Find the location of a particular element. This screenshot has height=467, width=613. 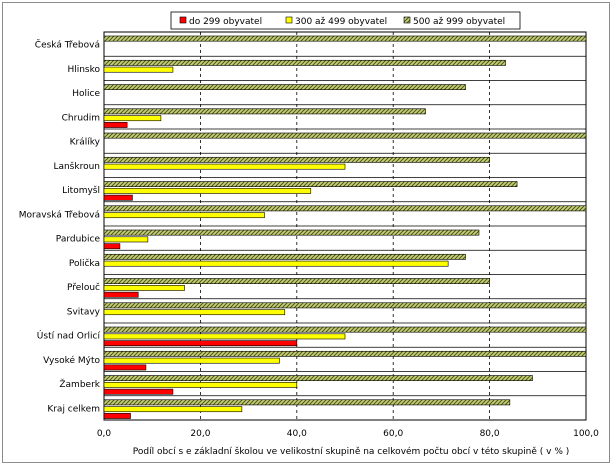

category-label: Polička is located at coordinates (84, 263).